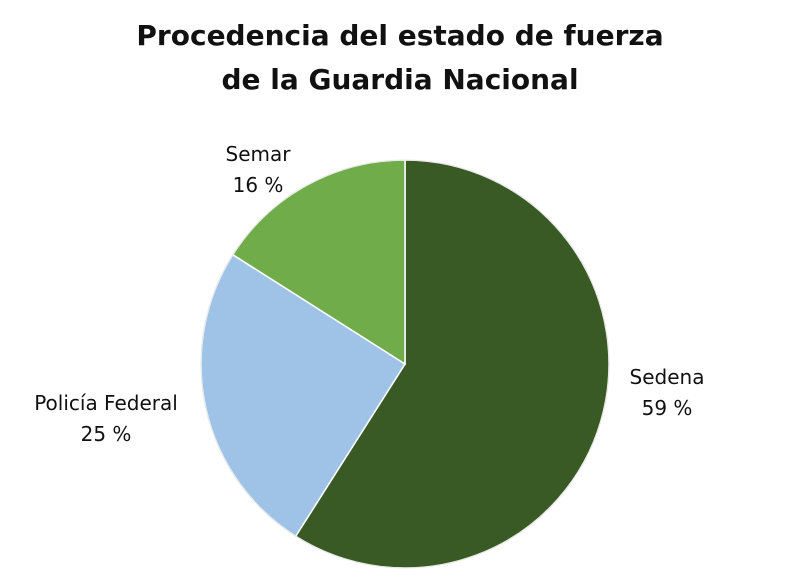 The height and width of the screenshot is (588, 800). What do you see at coordinates (258, 154) in the screenshot?
I see `slice-label-semar-name: Semar` at bounding box center [258, 154].